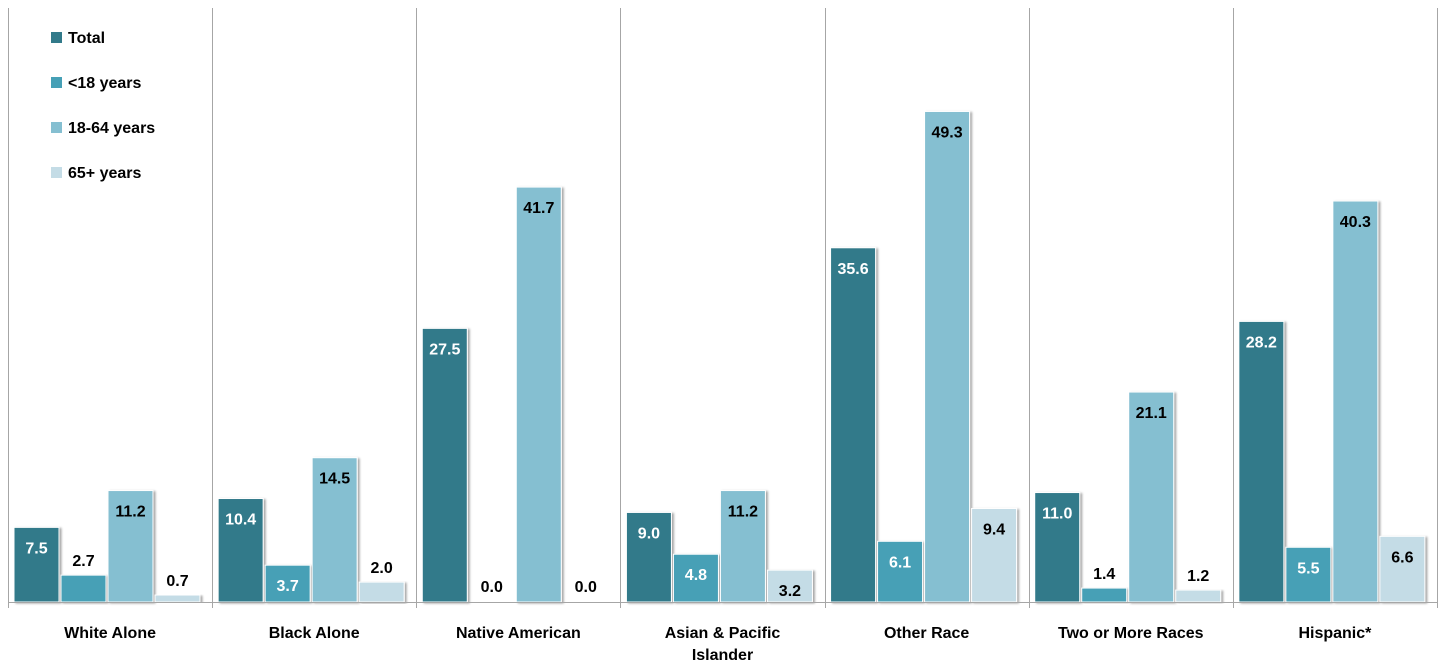  What do you see at coordinates (56, 37) in the screenshot?
I see `legend-swatch-total` at bounding box center [56, 37].